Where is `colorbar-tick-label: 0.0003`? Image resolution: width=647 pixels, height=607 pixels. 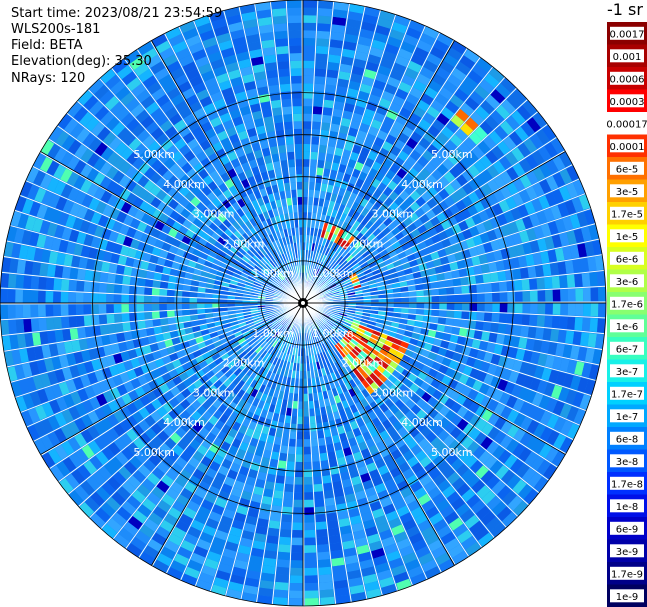 colorbar-tick-label: 0.0003 is located at coordinates (627, 102).